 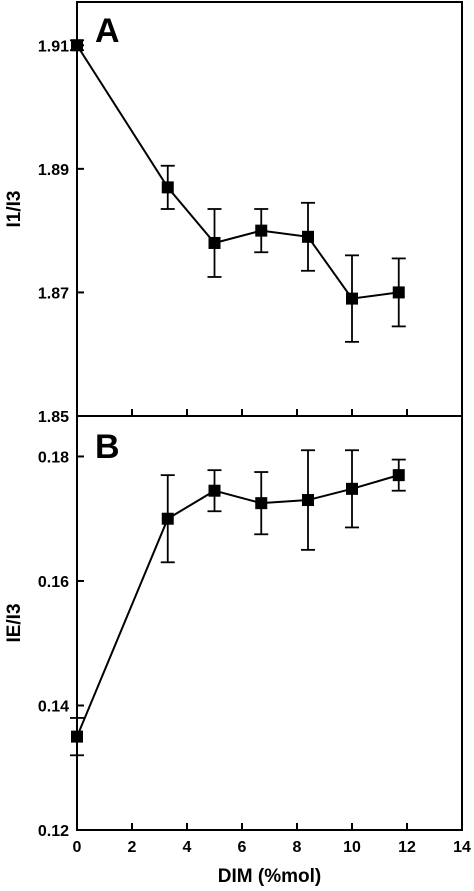 What do you see at coordinates (187, 847) in the screenshot?
I see `x-tick-label: 4` at bounding box center [187, 847].